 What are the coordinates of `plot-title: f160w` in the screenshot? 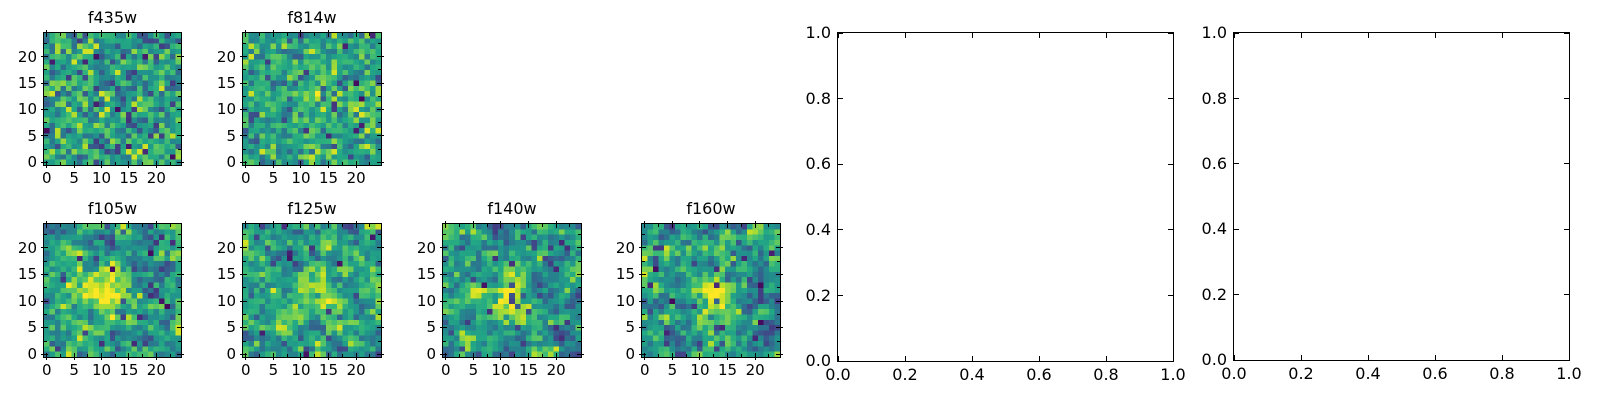 It's located at (711, 208).